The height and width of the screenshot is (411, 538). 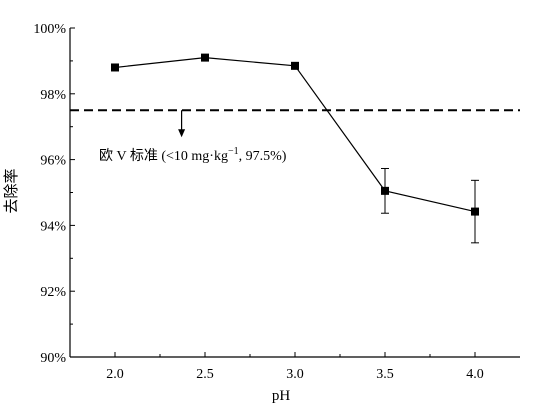 What do you see at coordinates (263, 156) in the screenshot?
I see `reference-label-suffix: , 97.5%)` at bounding box center [263, 156].